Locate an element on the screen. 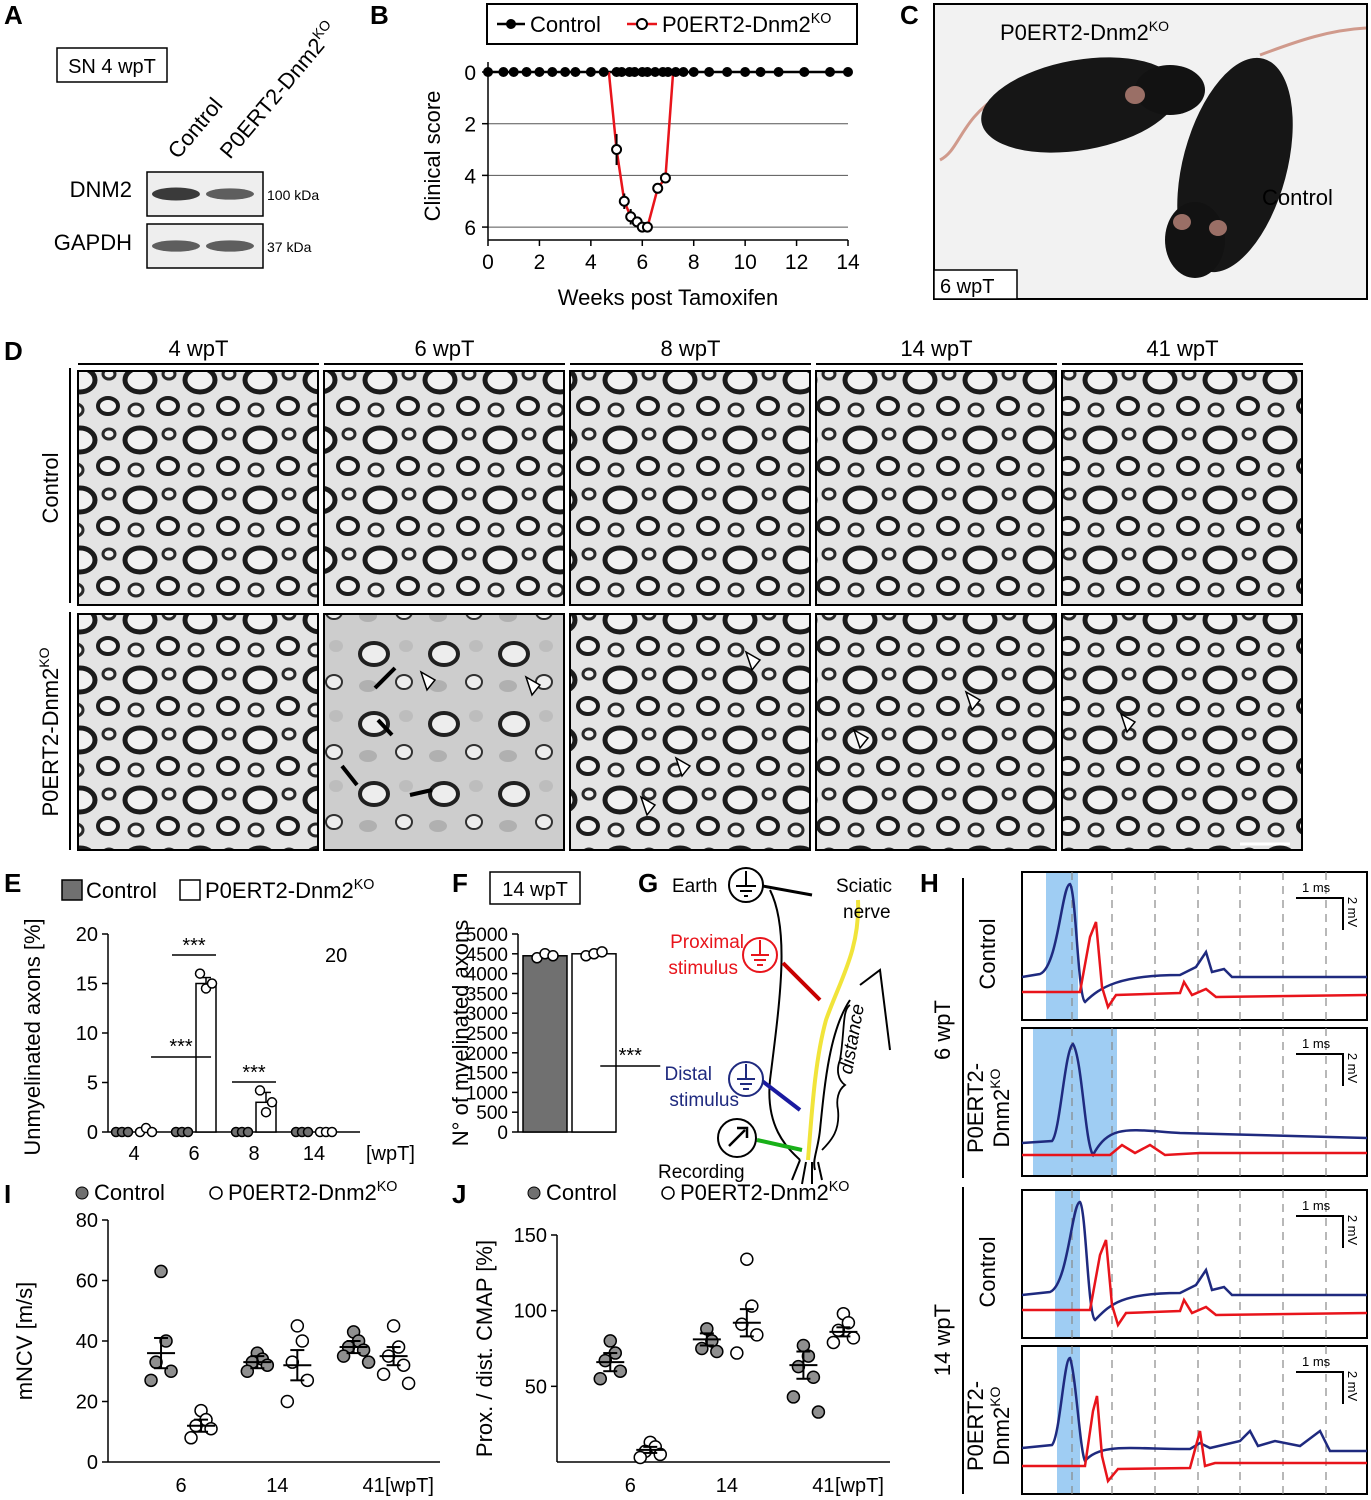  y-tick-label: 6 is located at coordinates (470, 228).